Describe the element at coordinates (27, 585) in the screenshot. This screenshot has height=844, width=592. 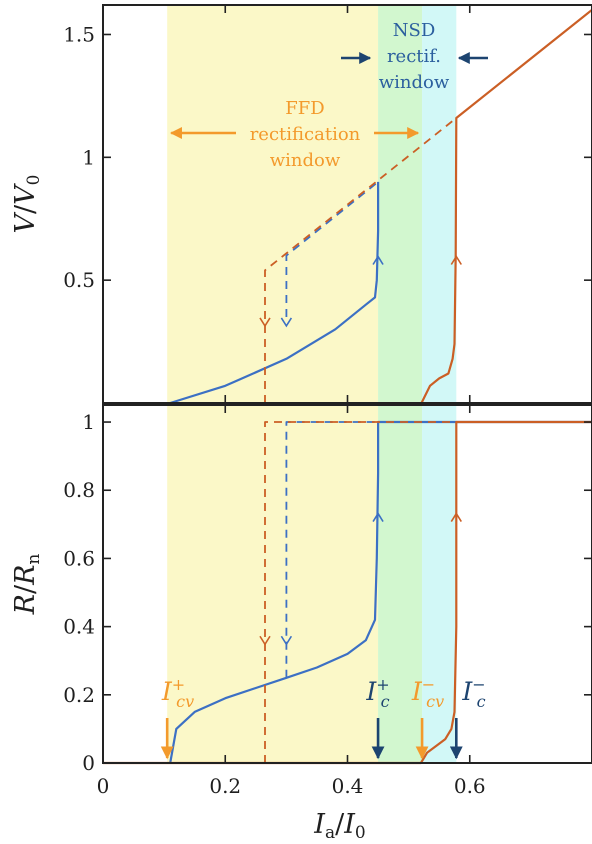
I see `y-axis-label: R/Rn` at that location.